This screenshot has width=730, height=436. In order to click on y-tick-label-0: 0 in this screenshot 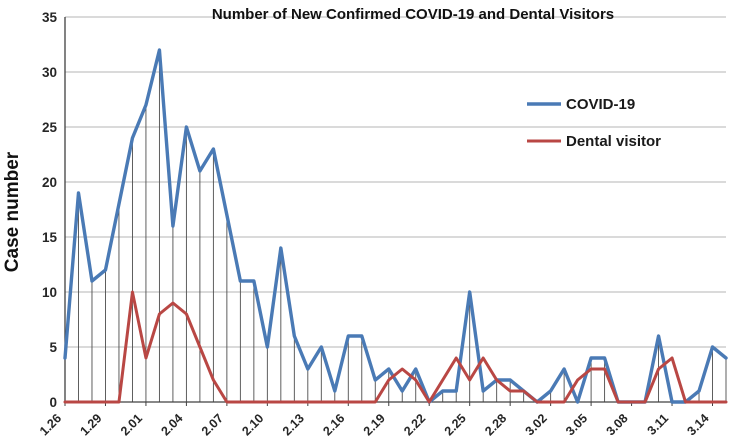, I will do `click(53, 402)`.